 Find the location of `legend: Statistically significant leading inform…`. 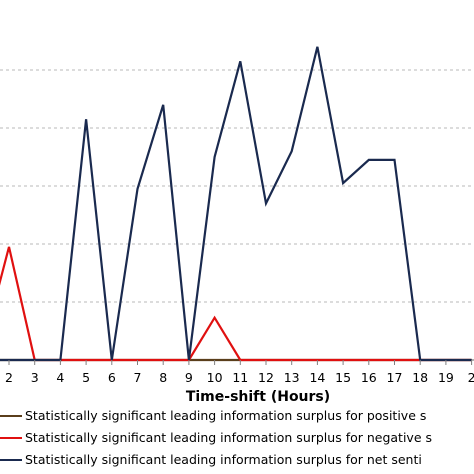

legend: Statistically significant leading inform… is located at coordinates (237, 438).